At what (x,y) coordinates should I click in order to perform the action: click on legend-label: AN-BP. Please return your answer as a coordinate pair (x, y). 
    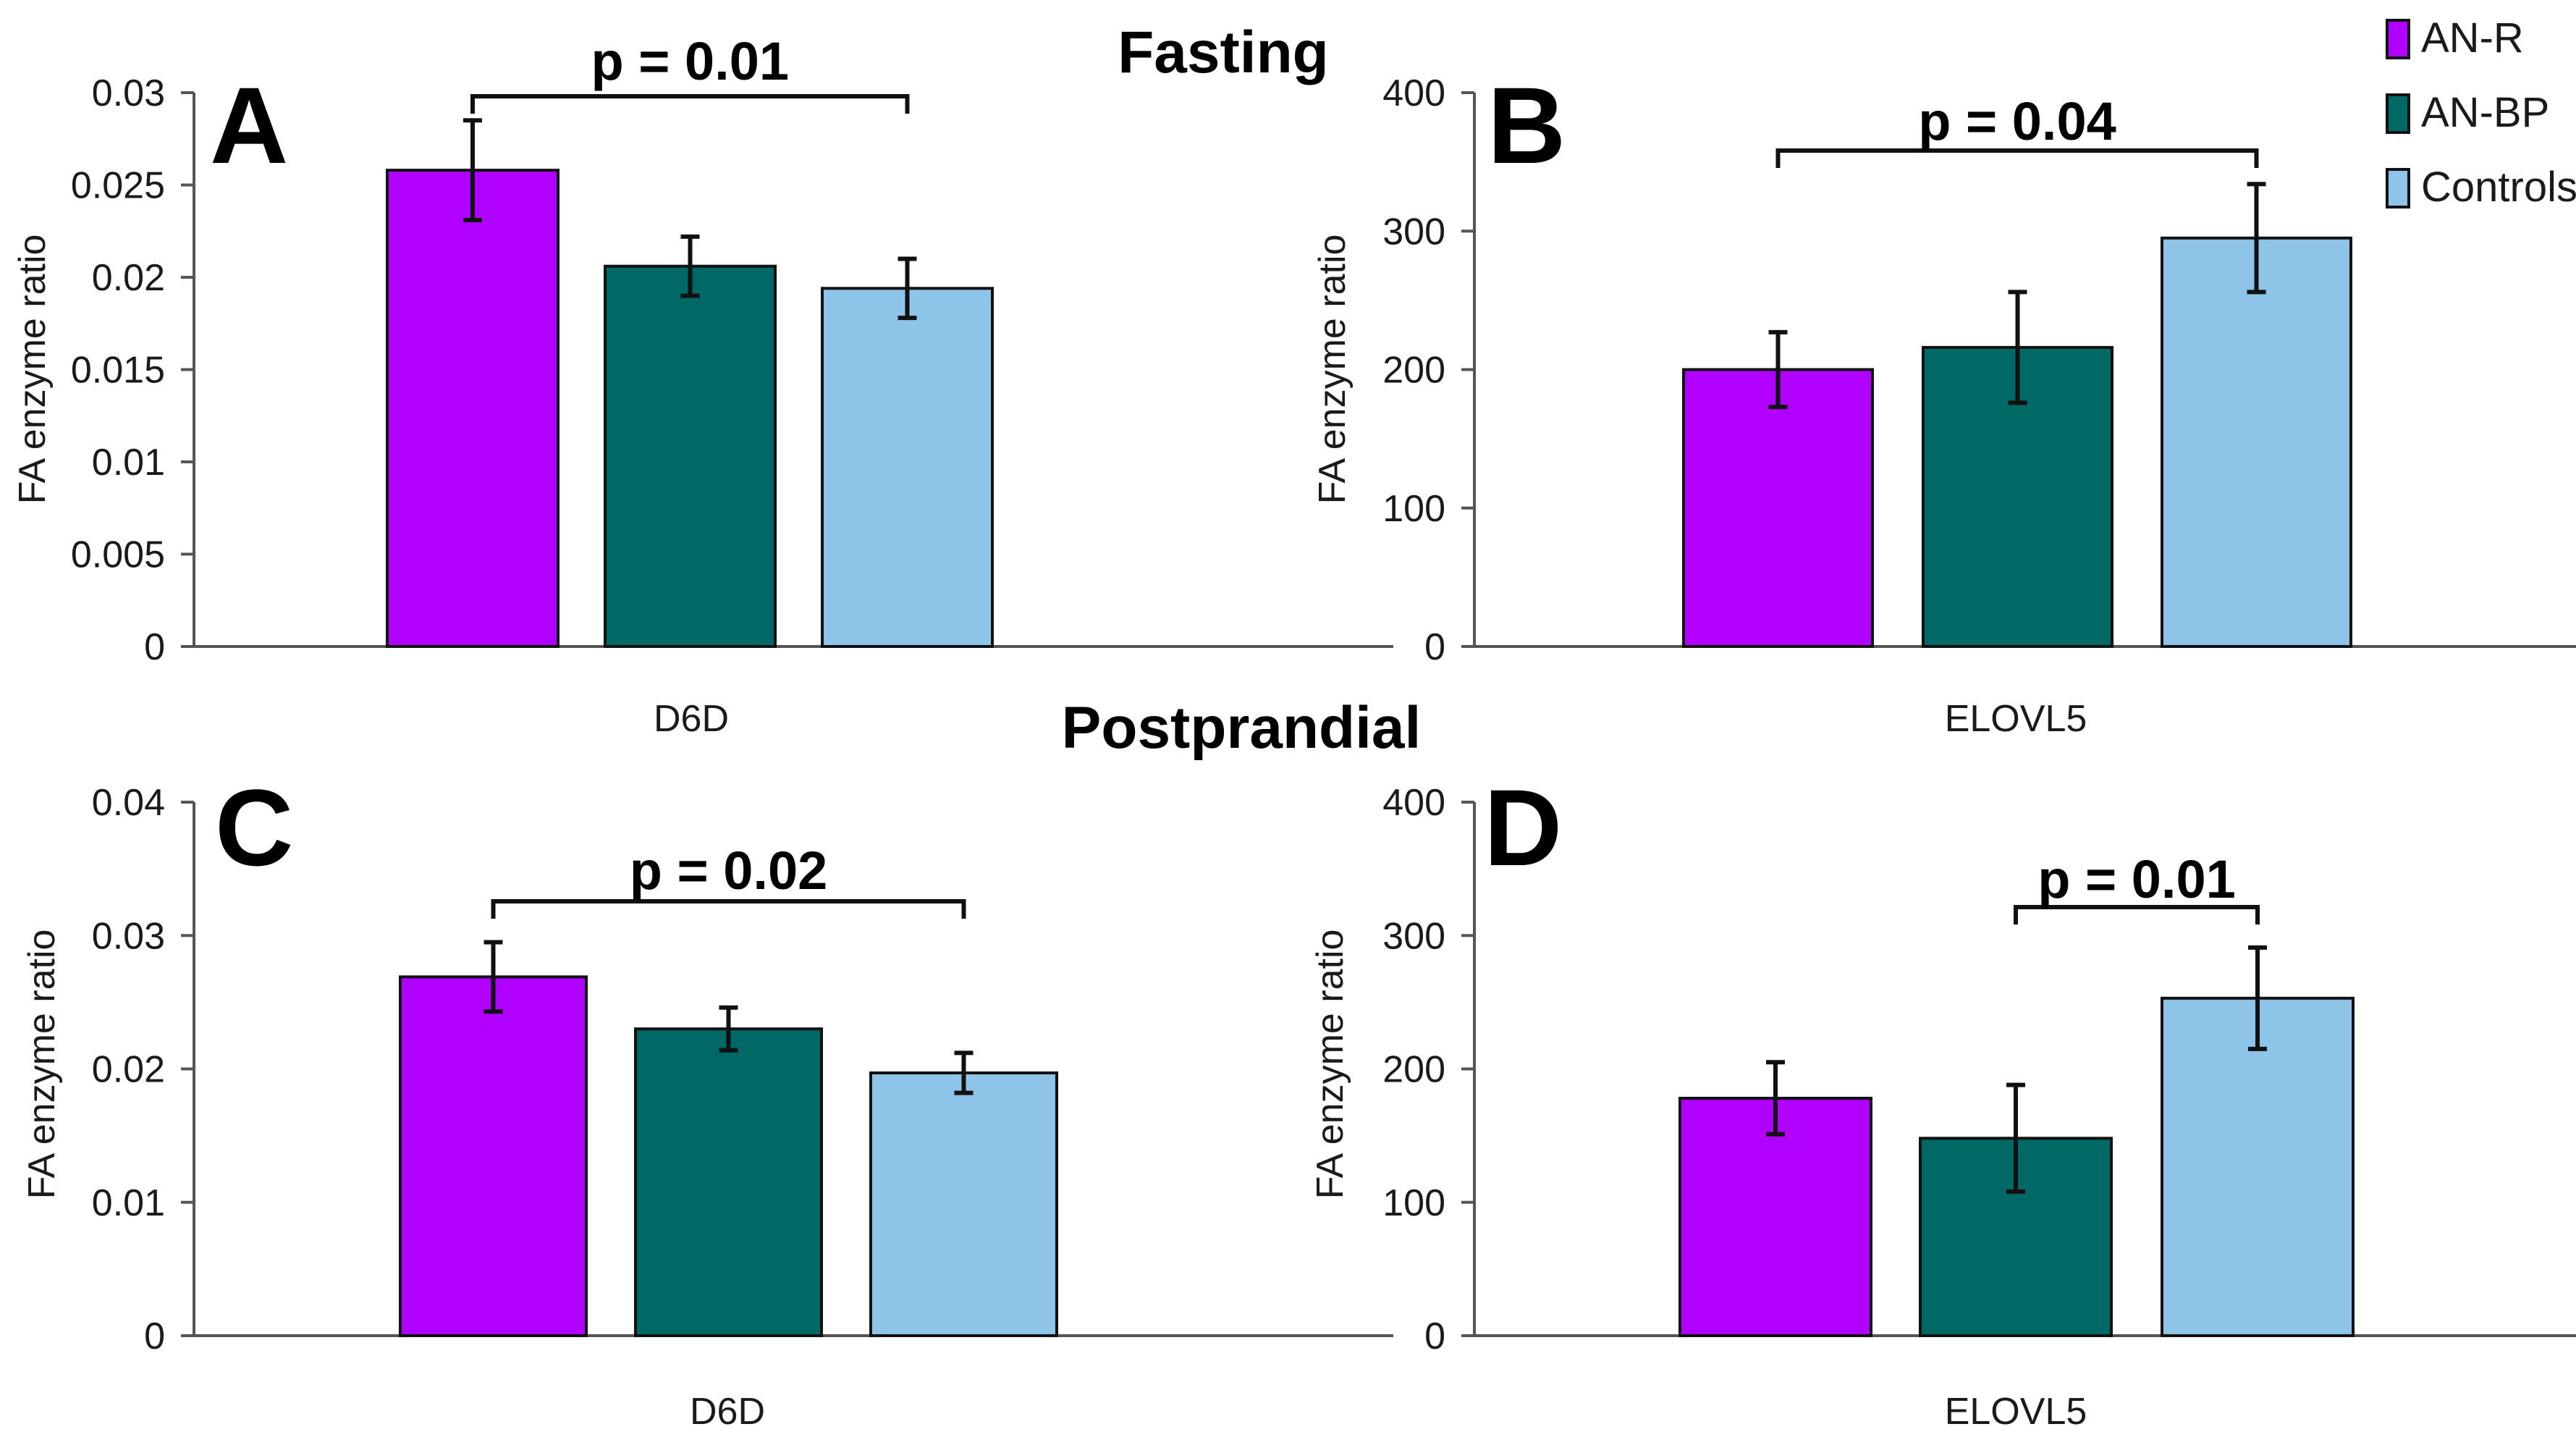
    Looking at the image, I should click on (2485, 112).